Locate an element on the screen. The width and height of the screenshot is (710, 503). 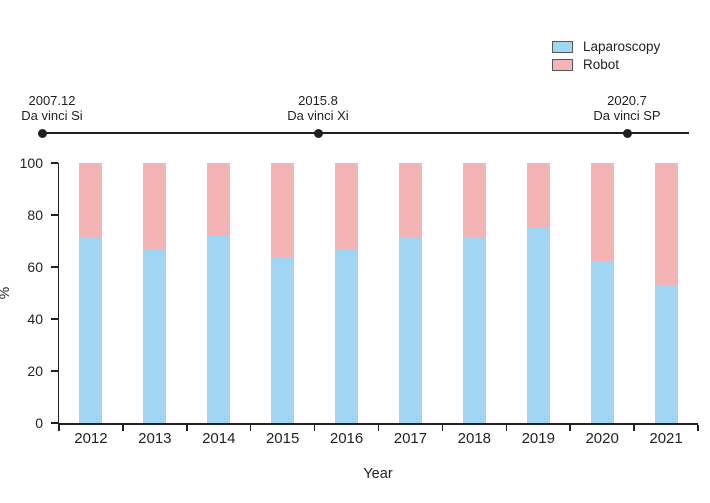
legend-item-robot: Robot is located at coordinates (606, 64).